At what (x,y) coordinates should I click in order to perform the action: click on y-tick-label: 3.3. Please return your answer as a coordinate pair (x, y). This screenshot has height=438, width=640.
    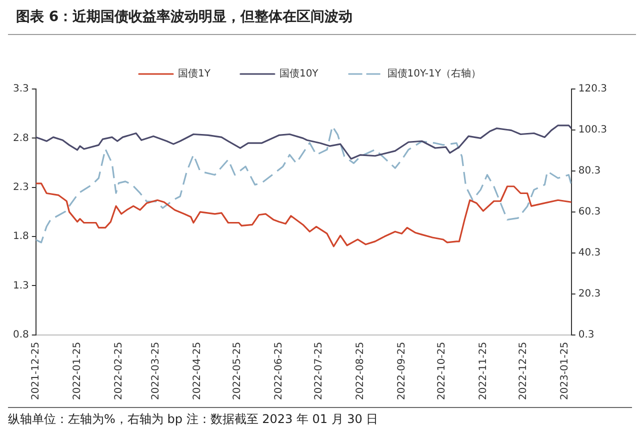
    Looking at the image, I should click on (20, 89).